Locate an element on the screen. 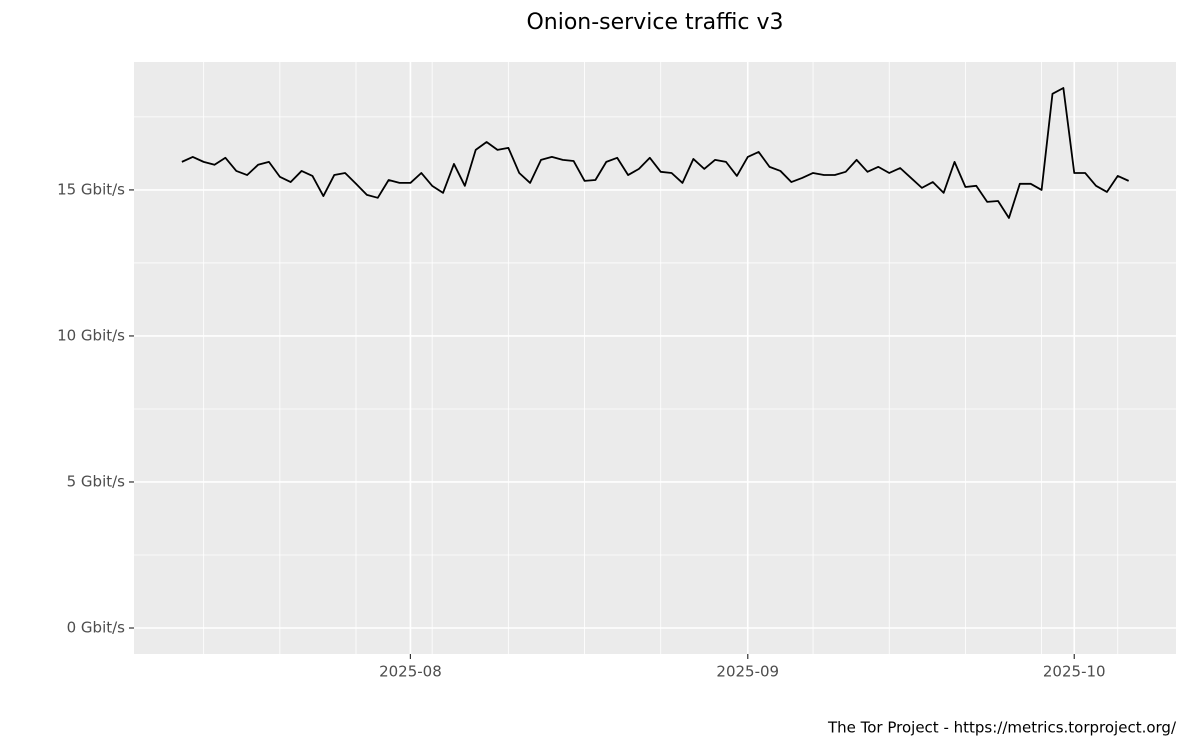  line is located at coordinates (655, 153).